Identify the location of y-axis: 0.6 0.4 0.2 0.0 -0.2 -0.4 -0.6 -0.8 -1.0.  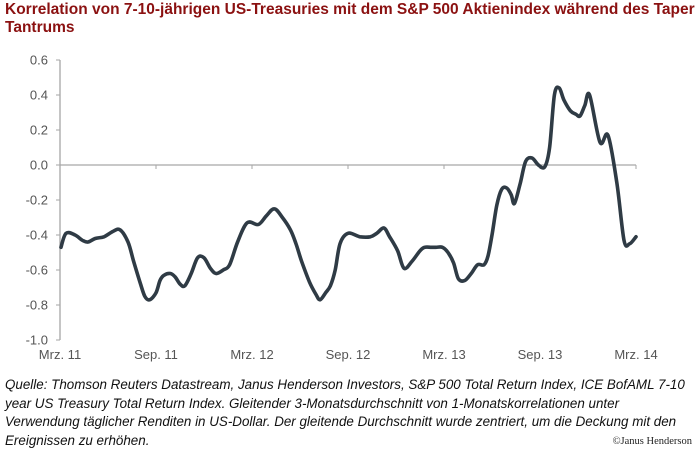
(43, 200).